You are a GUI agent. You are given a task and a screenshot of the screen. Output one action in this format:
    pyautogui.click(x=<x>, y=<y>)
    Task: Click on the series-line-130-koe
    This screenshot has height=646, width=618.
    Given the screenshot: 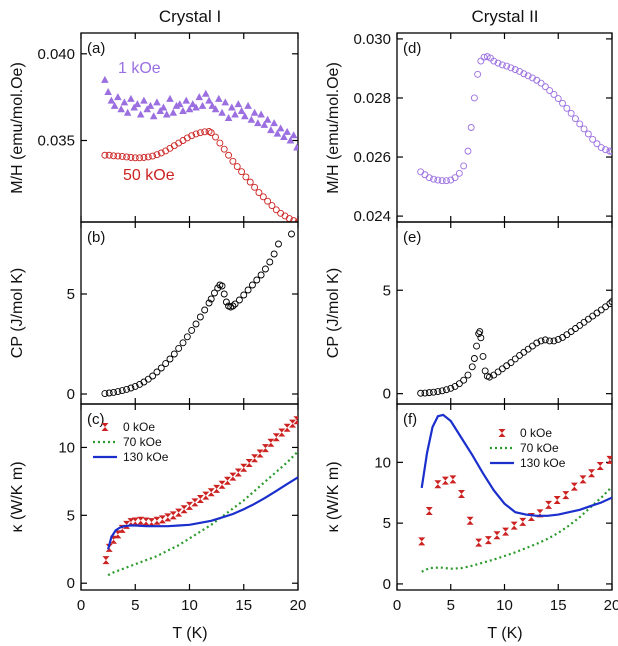 What is the action you would take?
    pyautogui.click(x=202, y=513)
    